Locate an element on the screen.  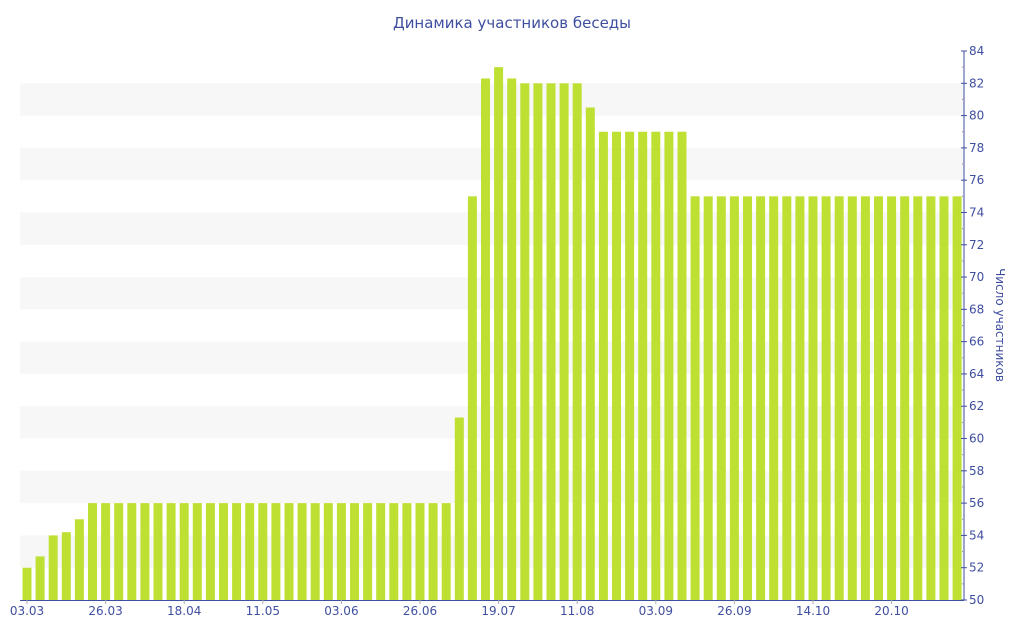
y-tick-label: 60 is located at coordinates (976, 439).